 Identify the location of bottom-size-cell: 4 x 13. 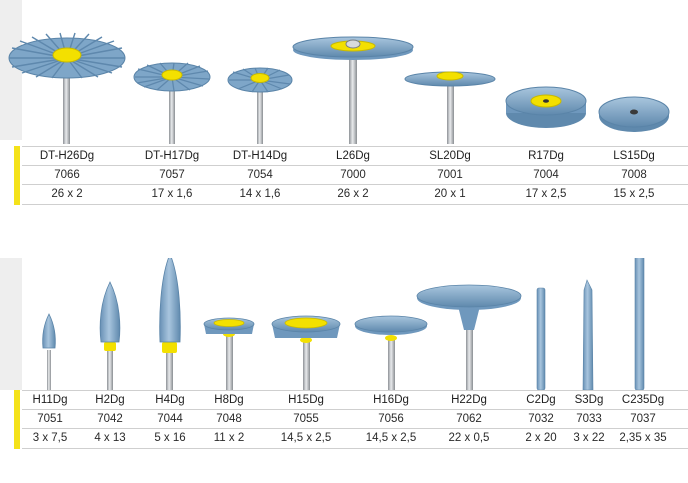
(110, 438).